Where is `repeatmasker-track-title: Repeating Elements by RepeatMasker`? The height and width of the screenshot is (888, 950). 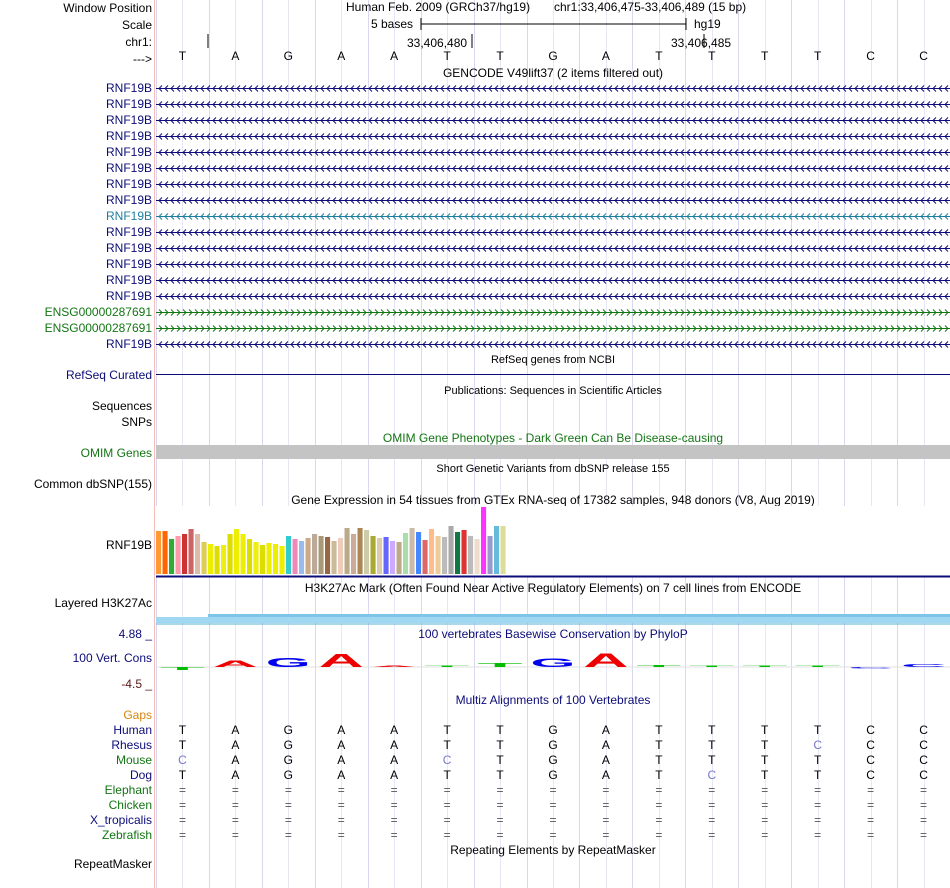 repeatmasker-track-title: Repeating Elements by RepeatMasker is located at coordinates (553, 850).